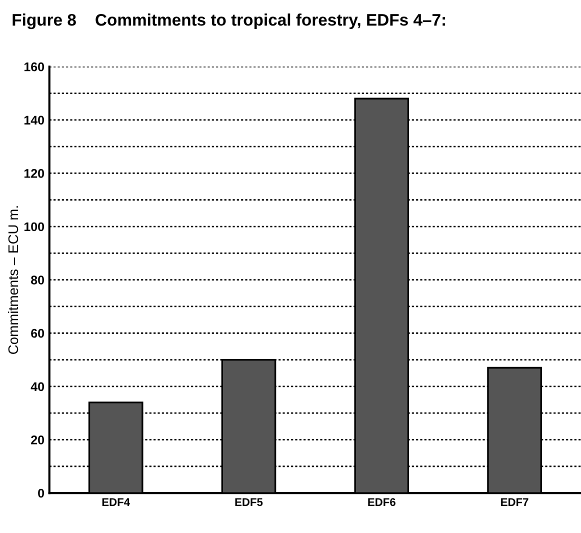  What do you see at coordinates (382, 502) in the screenshot?
I see `x-tick-label: EDF6` at bounding box center [382, 502].